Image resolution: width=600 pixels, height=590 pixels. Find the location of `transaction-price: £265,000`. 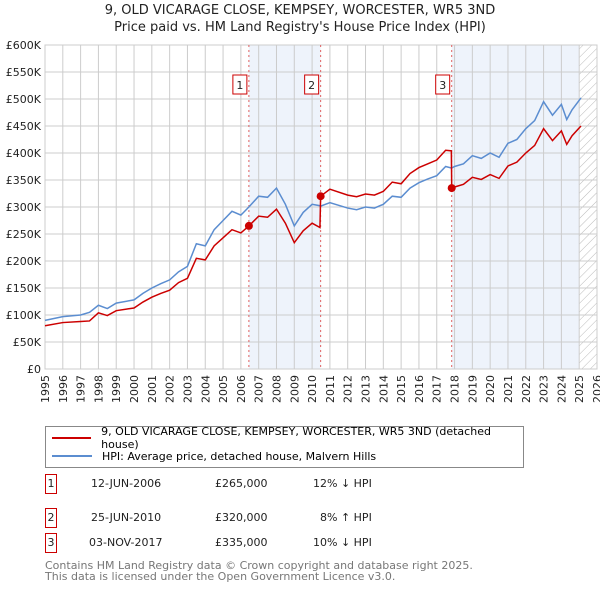

transaction-price: £265,000 is located at coordinates (241, 483).